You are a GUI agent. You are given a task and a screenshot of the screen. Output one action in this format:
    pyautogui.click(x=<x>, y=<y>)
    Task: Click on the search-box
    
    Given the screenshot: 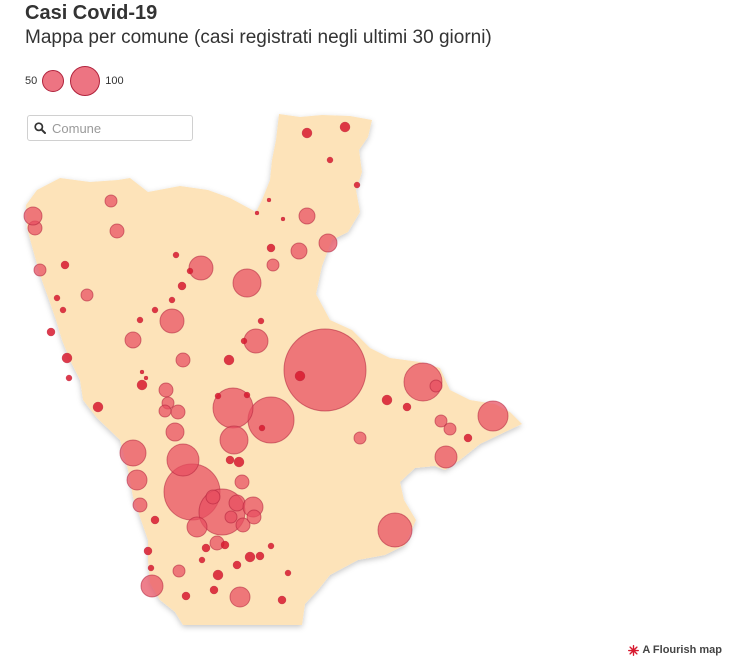 What is the action you would take?
    pyautogui.click(x=110, y=128)
    